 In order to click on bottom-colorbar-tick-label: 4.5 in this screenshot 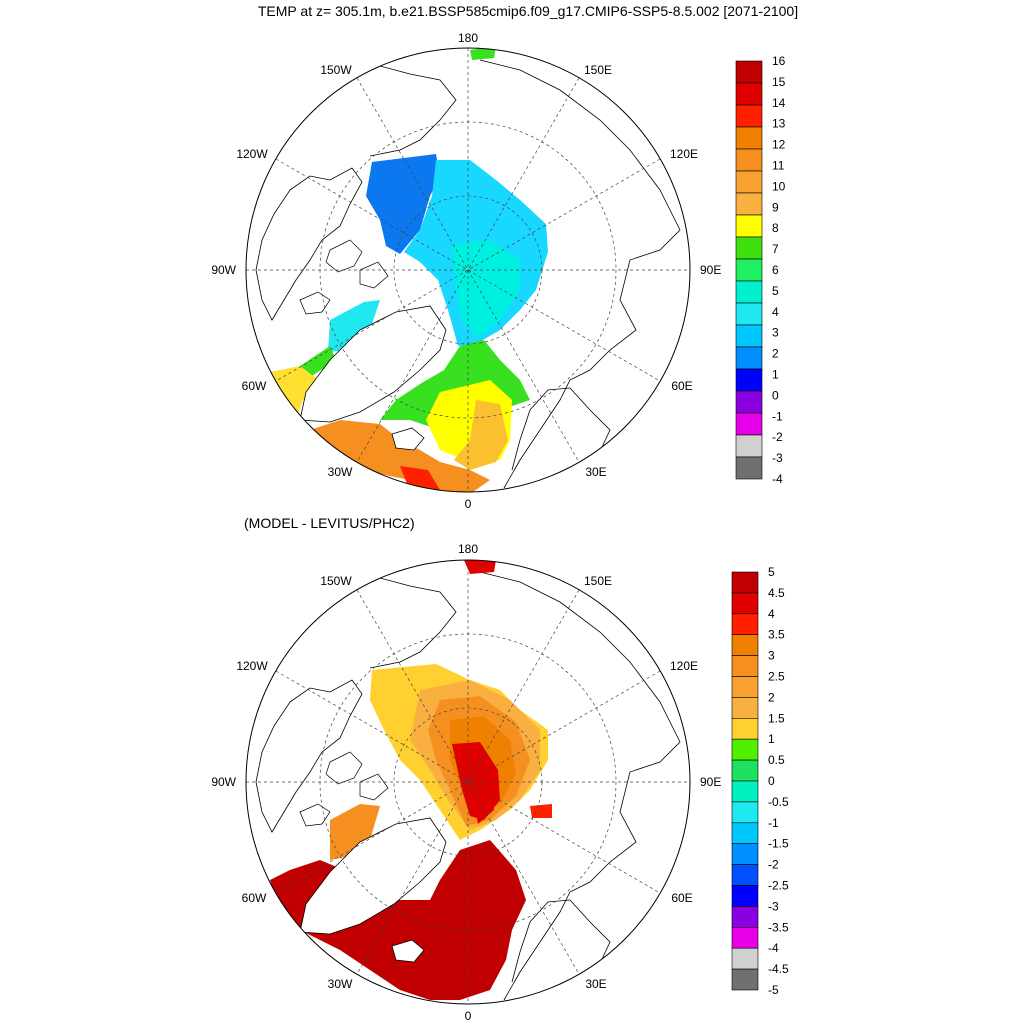, I will do `click(776, 593)`.